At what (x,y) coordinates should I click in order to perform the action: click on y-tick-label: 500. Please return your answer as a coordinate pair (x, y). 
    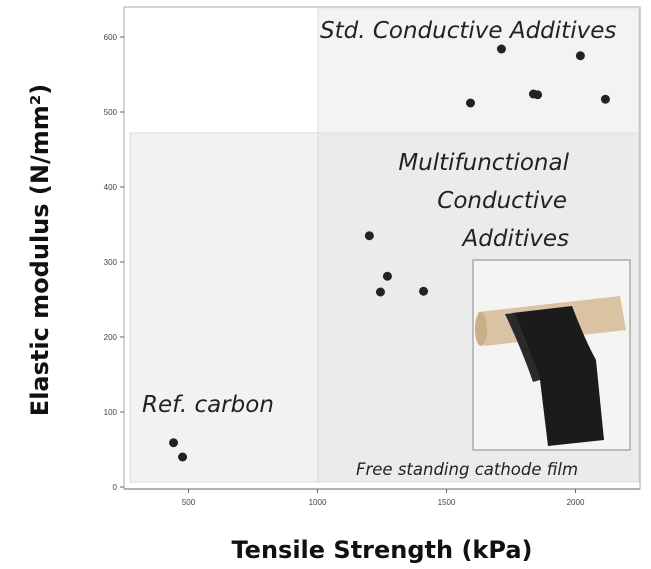
    Looking at the image, I should click on (111, 112).